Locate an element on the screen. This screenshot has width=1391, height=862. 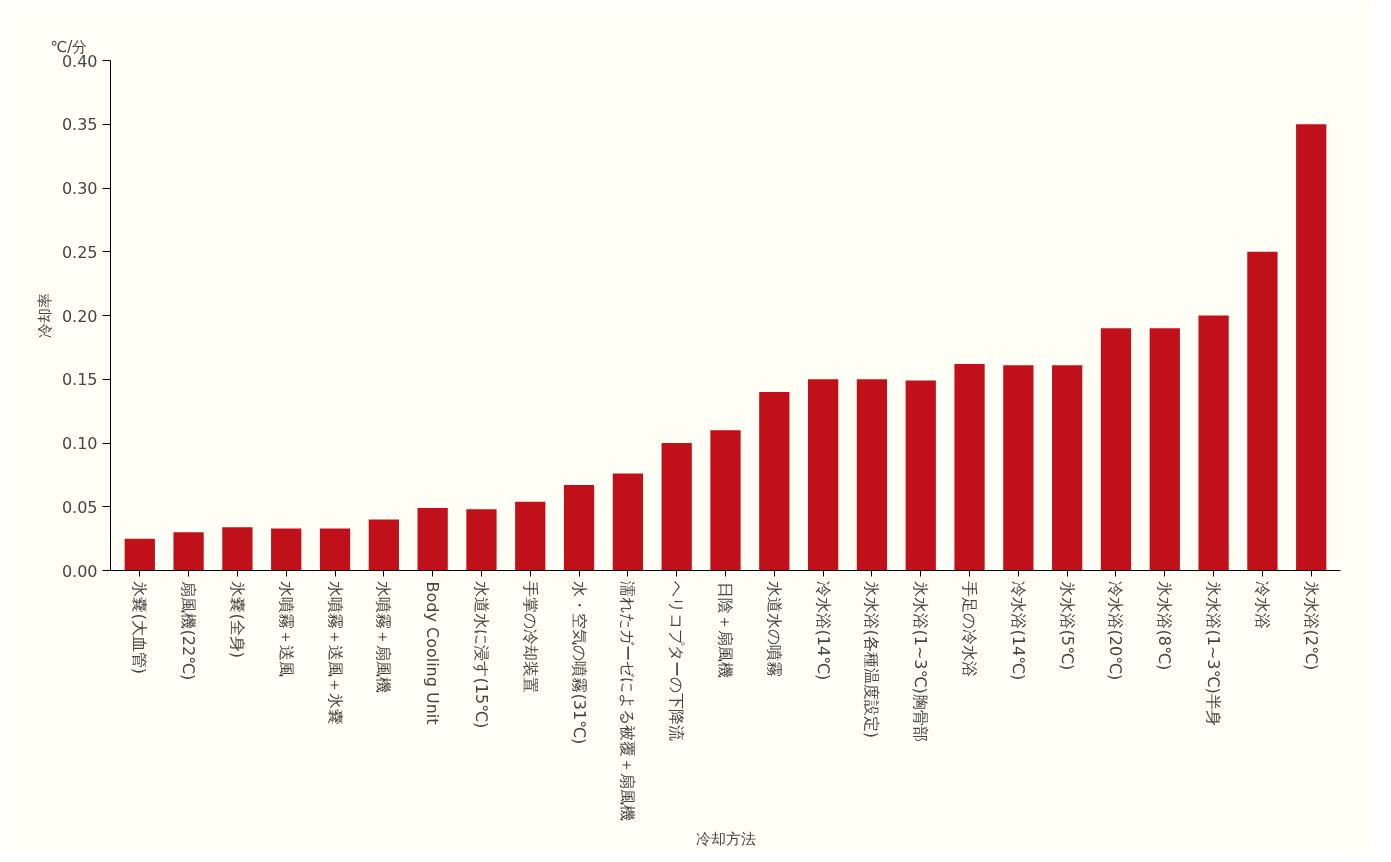
x-tick-label: 氷水浴(8℃) is located at coordinates (1165, 626).